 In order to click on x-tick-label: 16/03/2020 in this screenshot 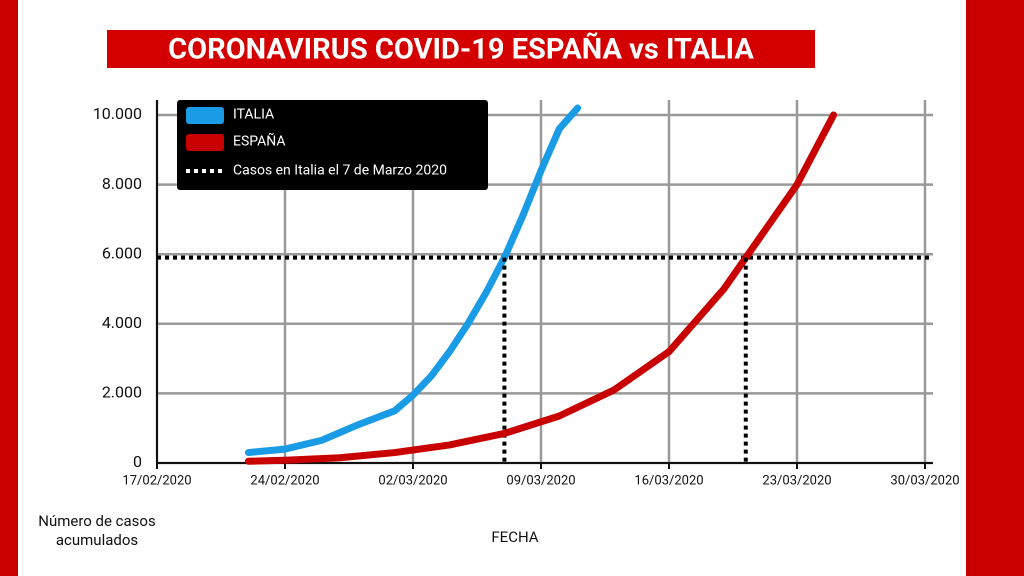, I will do `click(668, 480)`.